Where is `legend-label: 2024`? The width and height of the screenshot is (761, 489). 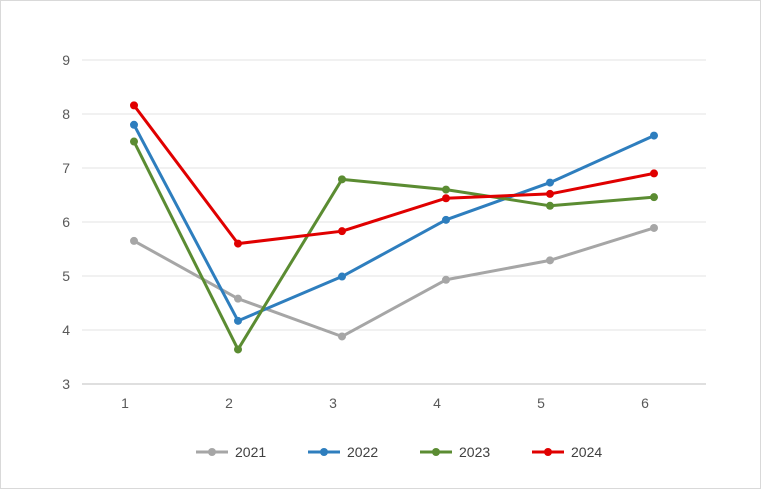 legend-label: 2024 is located at coordinates (586, 452).